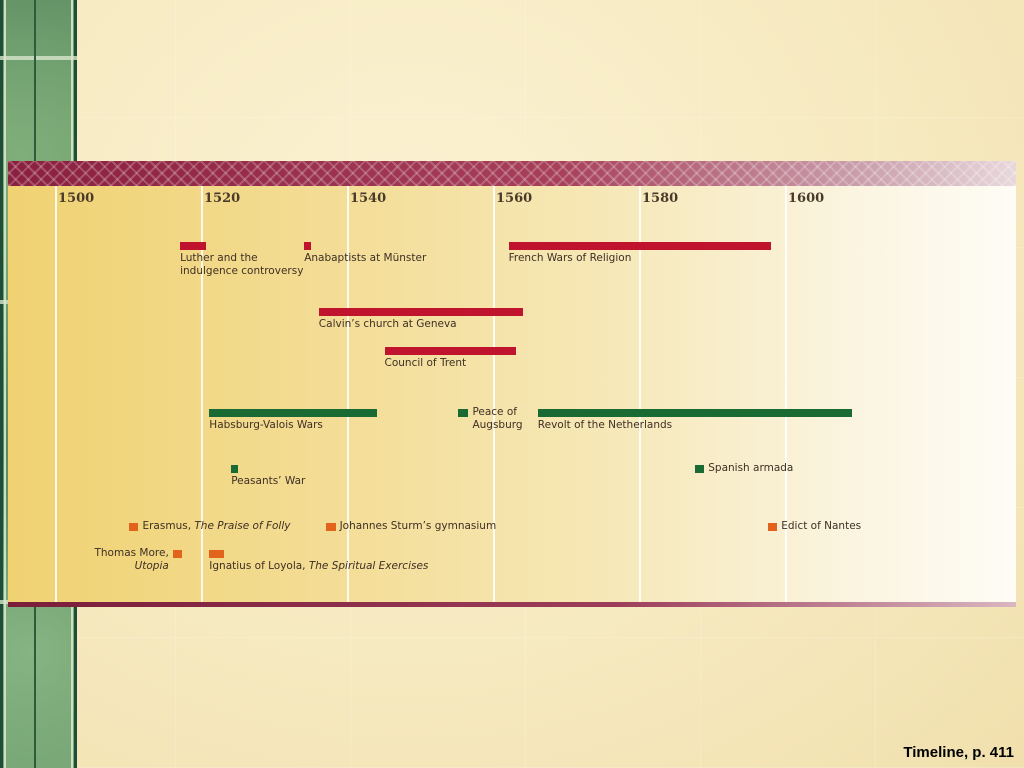 The height and width of the screenshot is (768, 1024). I want to click on event-bar-nantes, so click(772, 527).